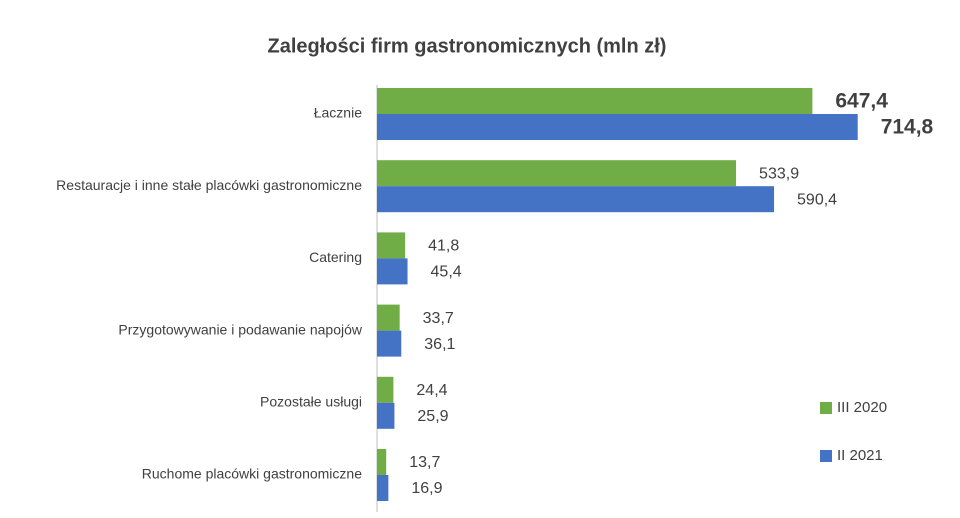  What do you see at coordinates (862, 407) in the screenshot?
I see `legend-label: III 2020` at bounding box center [862, 407].